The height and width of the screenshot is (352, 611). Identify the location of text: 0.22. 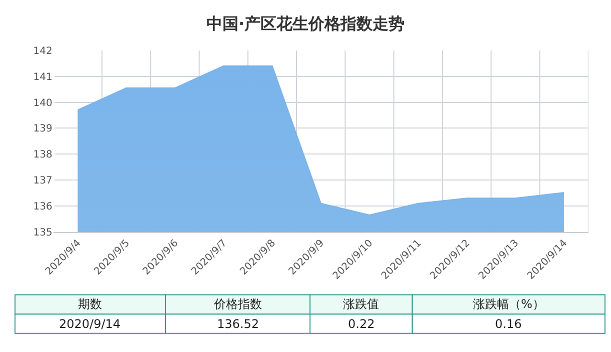
(361, 324).